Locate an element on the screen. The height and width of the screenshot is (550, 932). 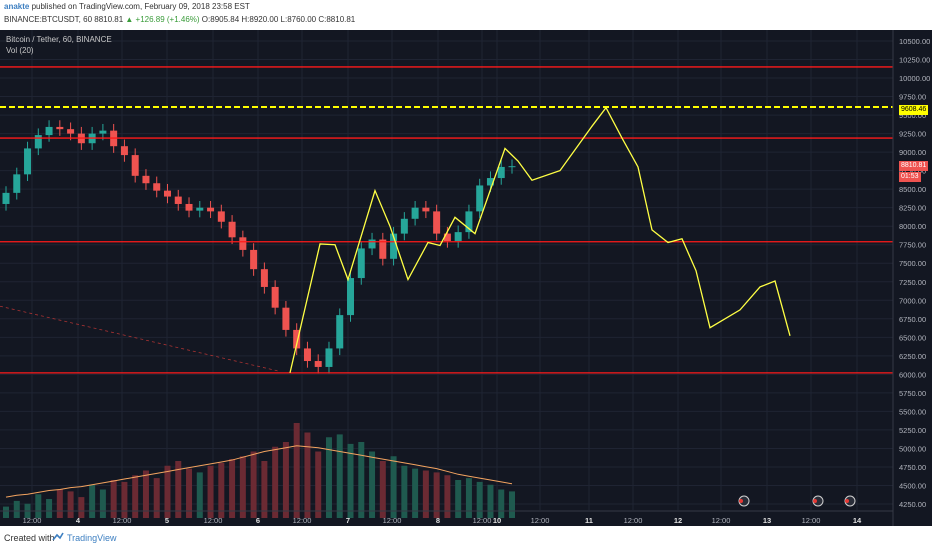
price-axis-label: 10000.00 is located at coordinates (914, 78).